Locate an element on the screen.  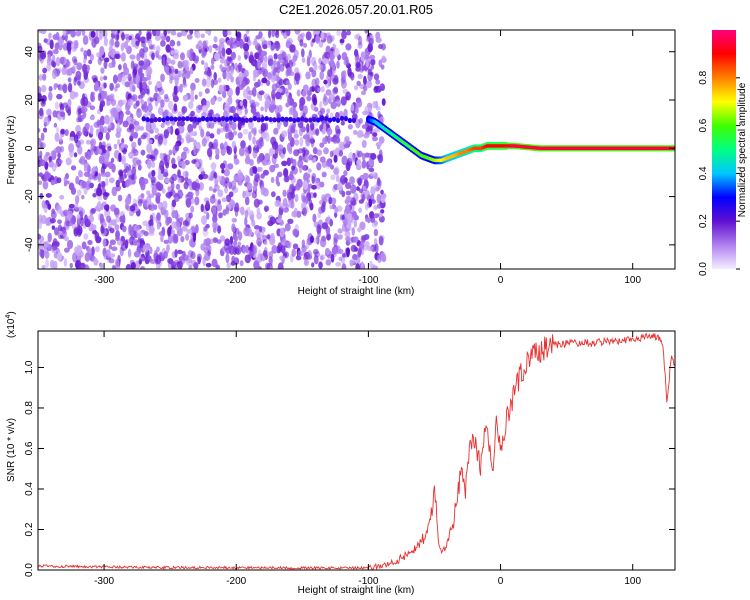
x-tick-label: -200 is located at coordinates (236, 280).